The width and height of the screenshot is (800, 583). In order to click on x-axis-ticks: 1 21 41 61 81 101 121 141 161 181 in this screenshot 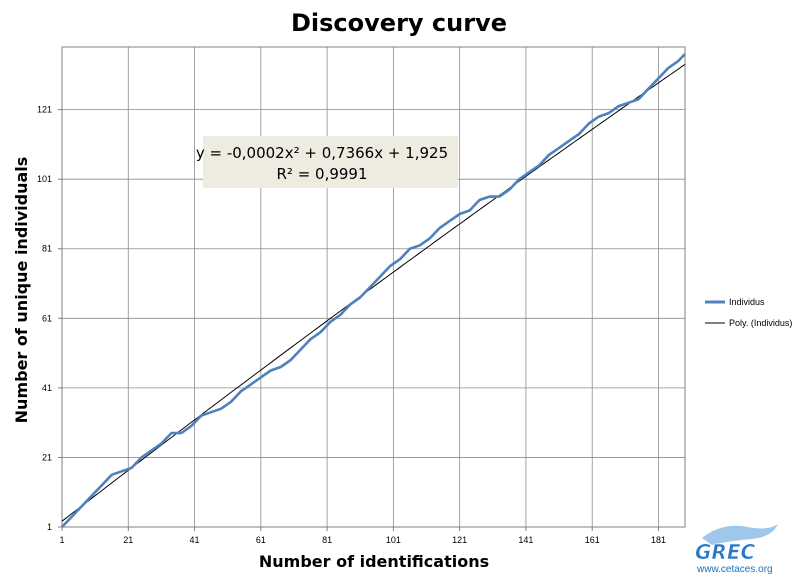, I will do `click(362, 536)`.